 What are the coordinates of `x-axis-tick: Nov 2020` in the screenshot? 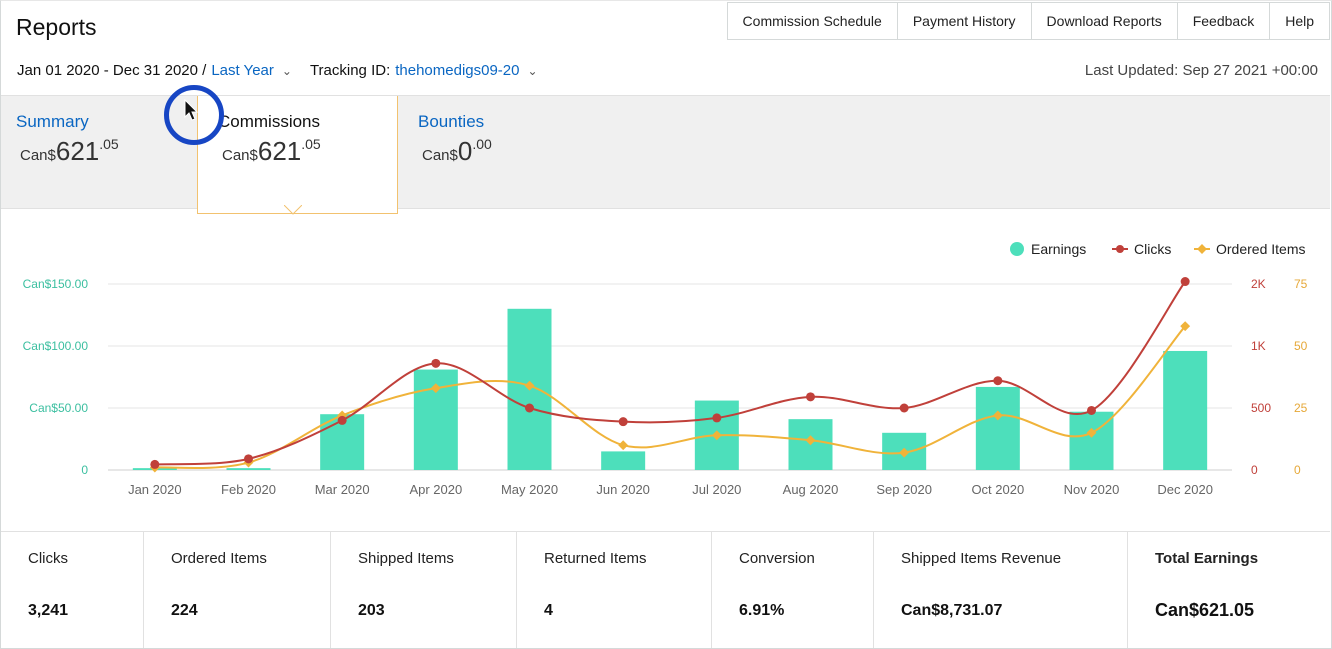 It's located at (1092, 489).